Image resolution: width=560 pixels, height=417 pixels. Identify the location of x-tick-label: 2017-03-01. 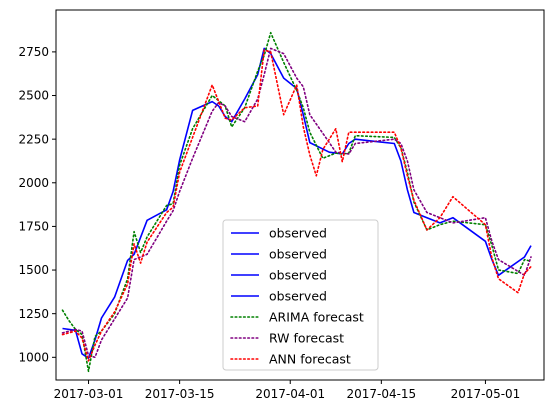
(89, 394).